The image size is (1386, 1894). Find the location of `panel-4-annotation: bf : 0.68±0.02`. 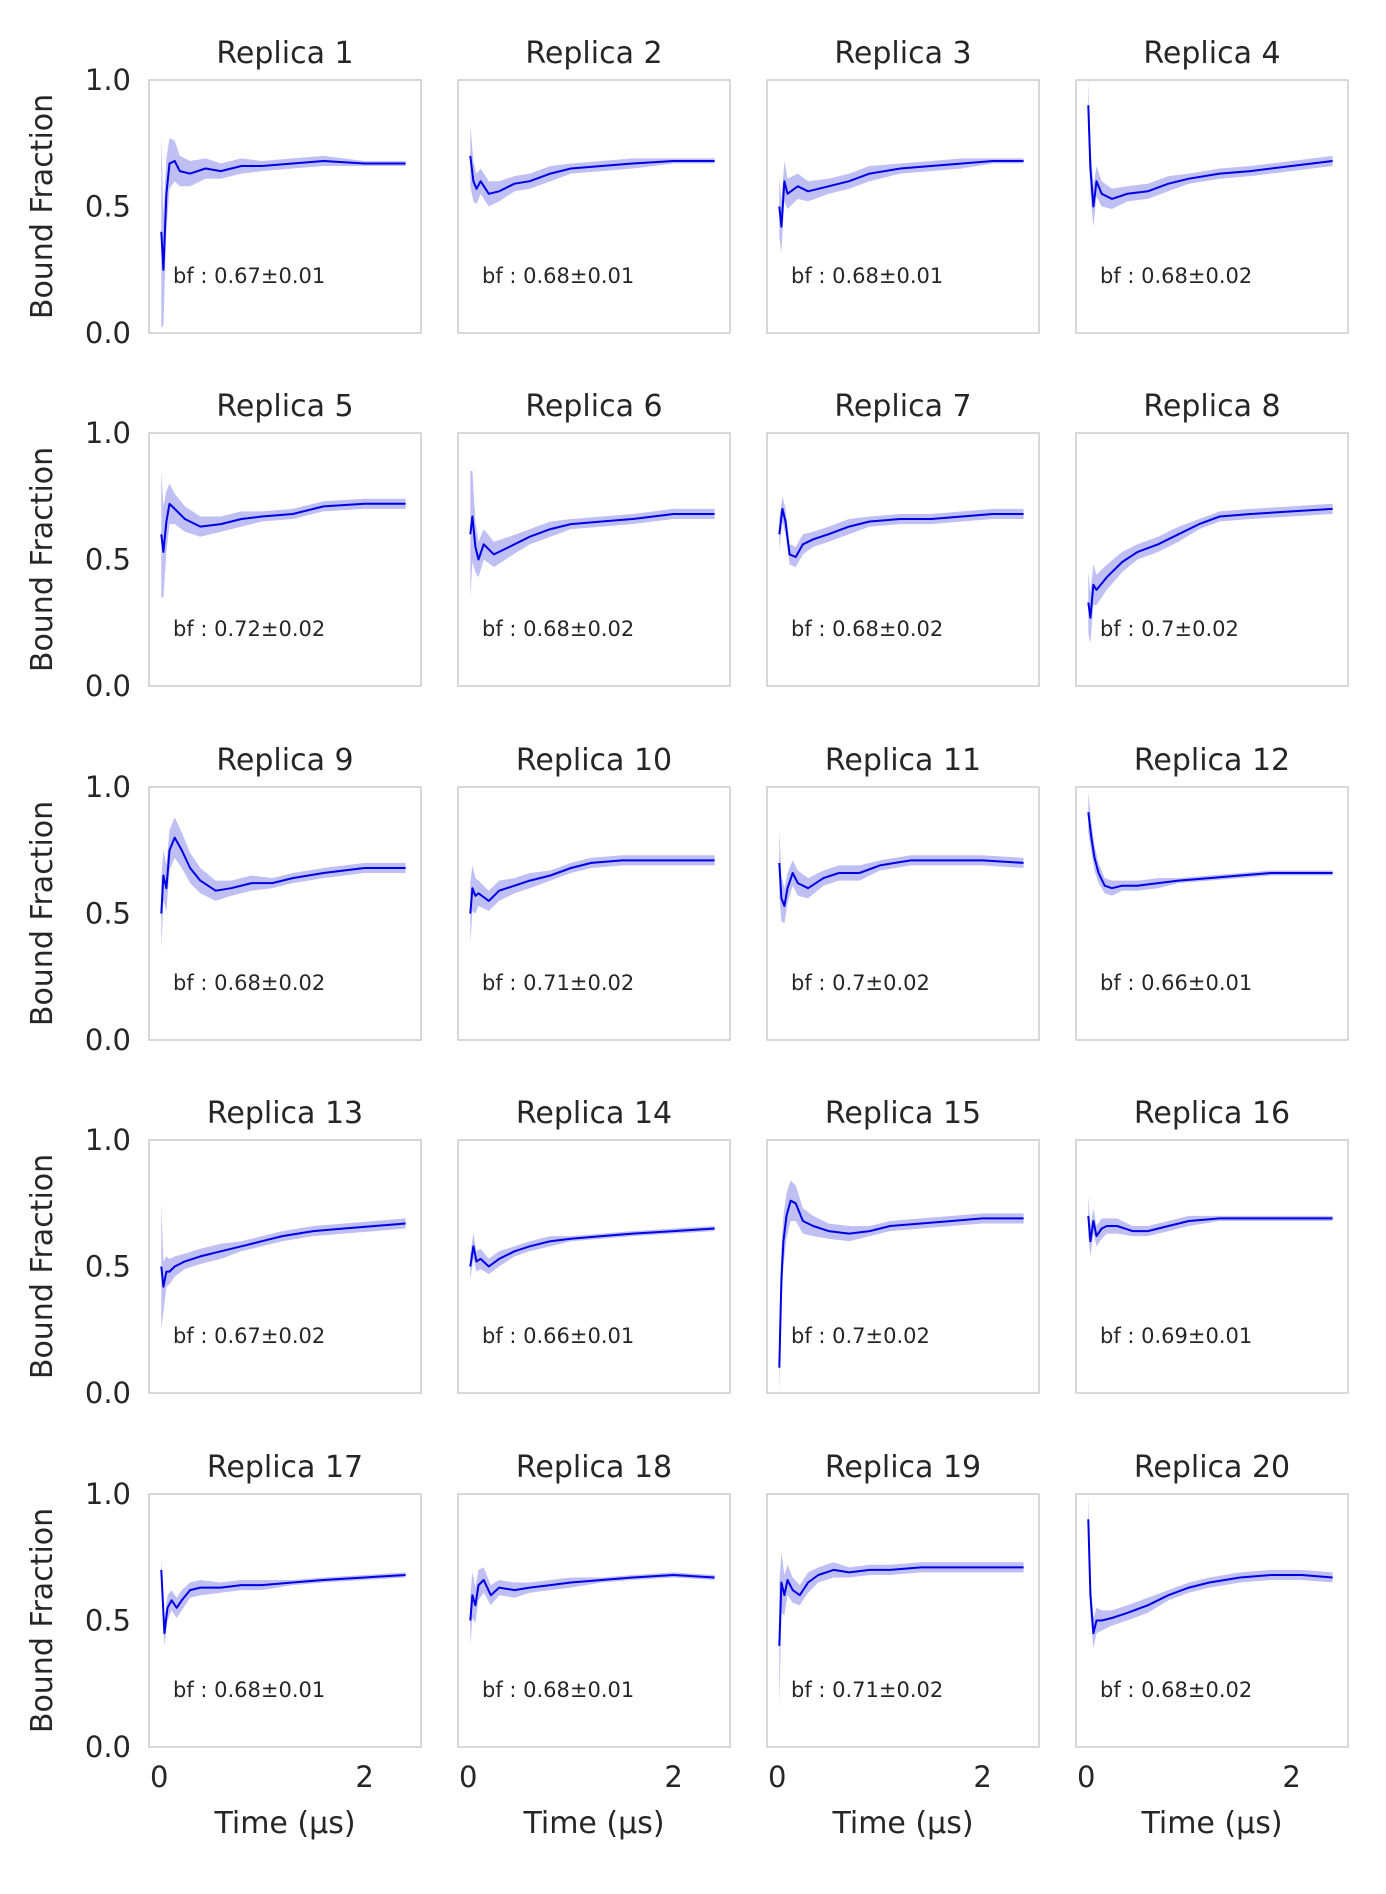

panel-4-annotation: bf : 0.68±0.02 is located at coordinates (1176, 276).